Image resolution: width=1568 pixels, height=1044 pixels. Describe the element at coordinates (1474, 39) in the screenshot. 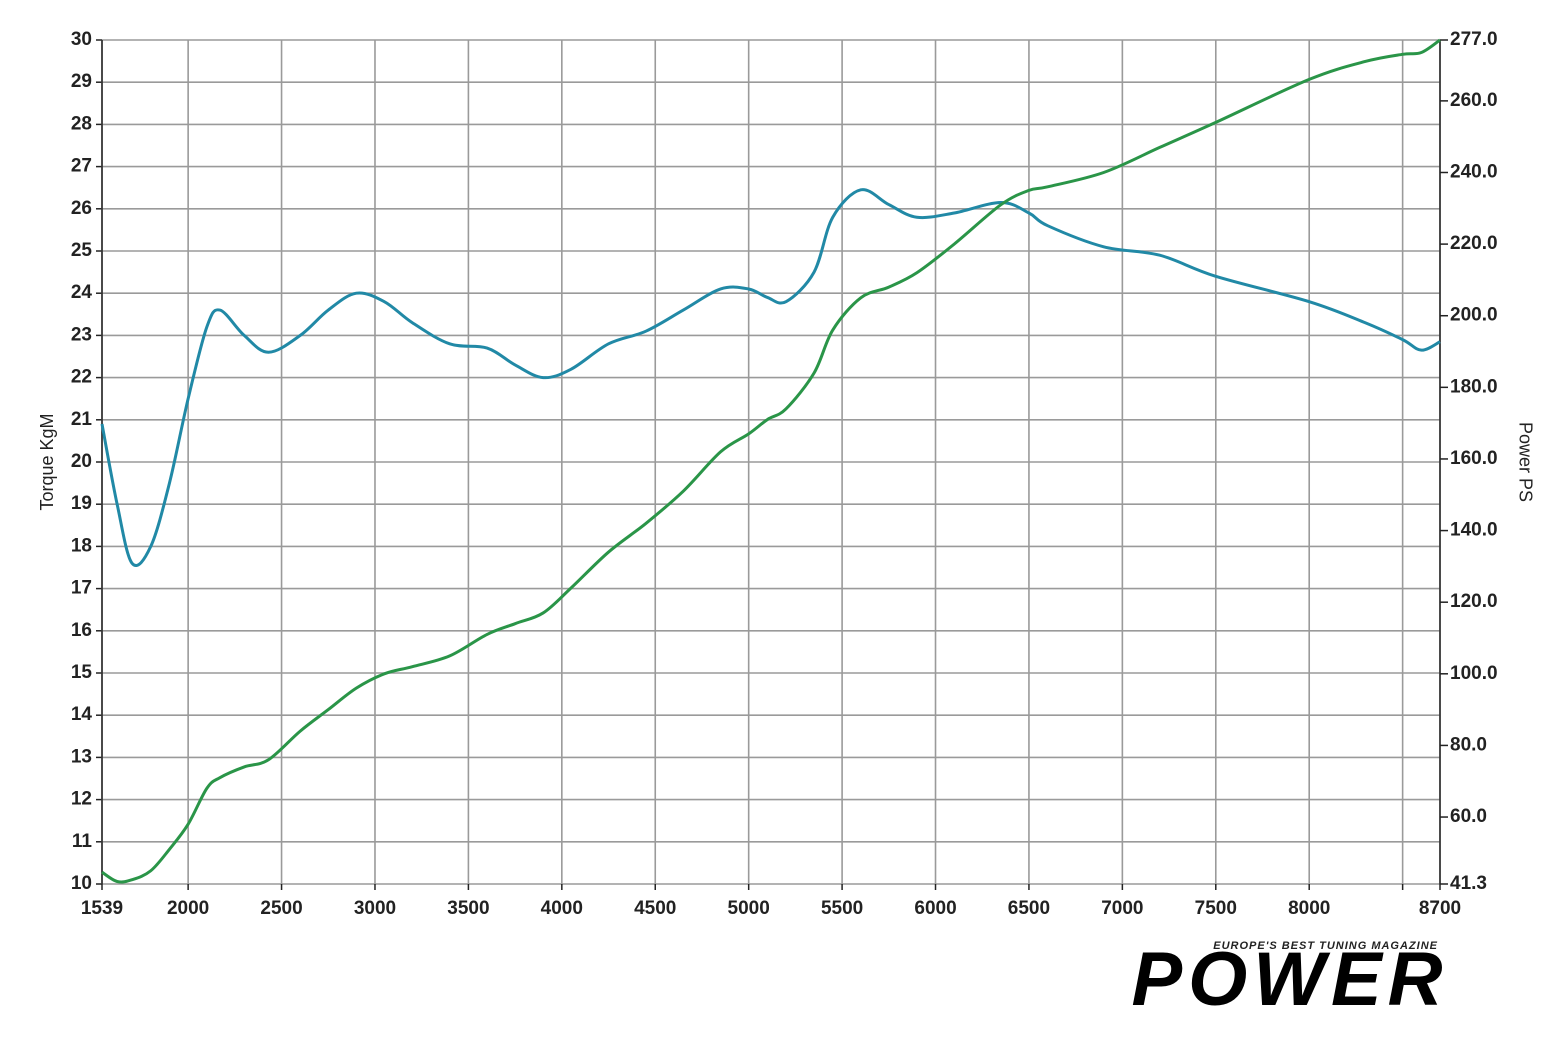

I see `y2-tick-label: 277.0` at that location.